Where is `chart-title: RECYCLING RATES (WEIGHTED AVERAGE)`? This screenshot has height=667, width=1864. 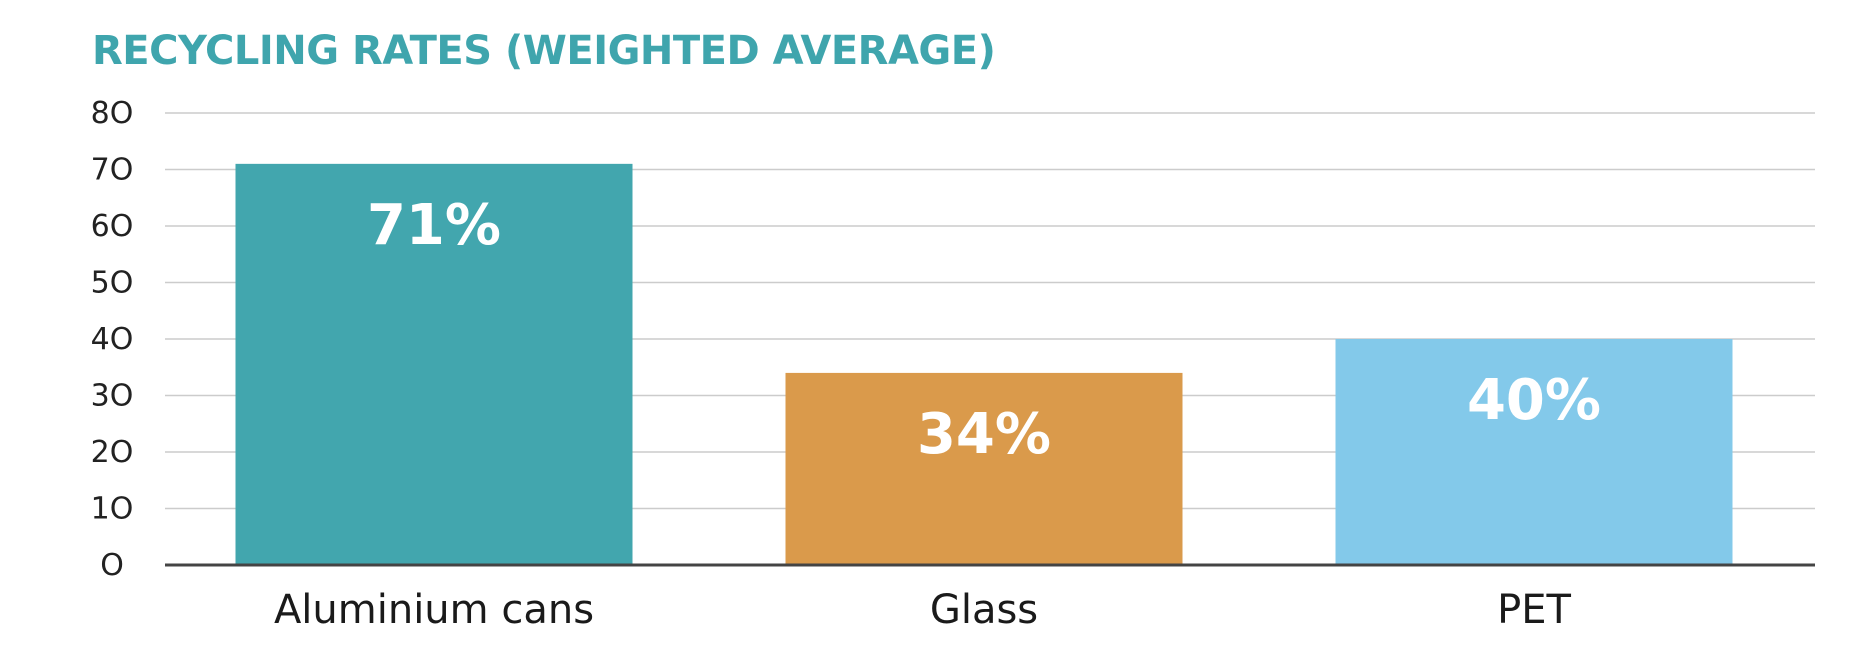 chart-title: RECYCLING RATES (WEIGHTED AVERAGE) is located at coordinates (544, 51).